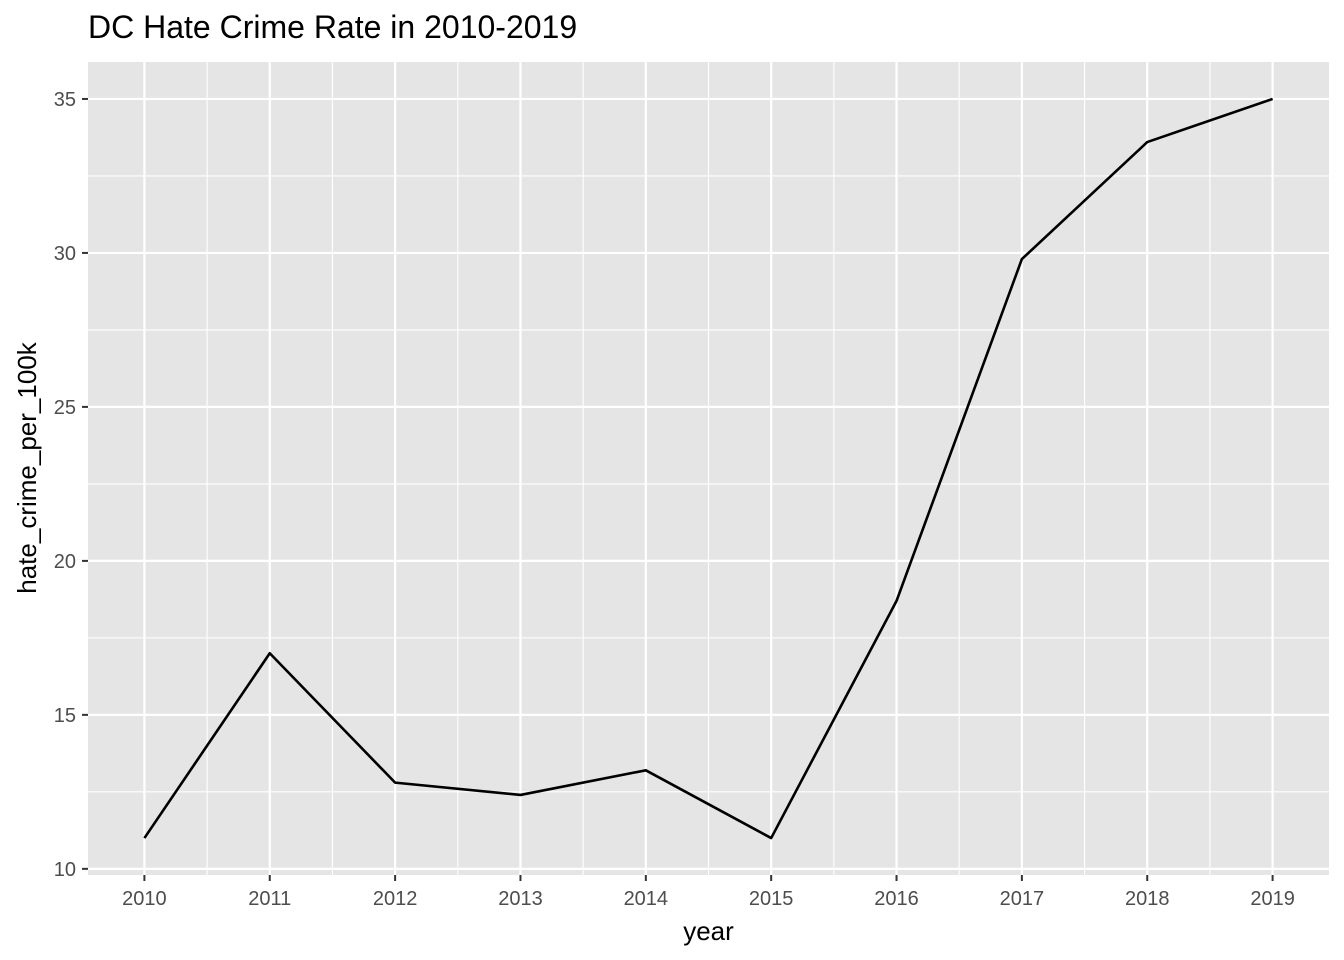 The width and height of the screenshot is (1344, 960). Describe the element at coordinates (520, 899) in the screenshot. I see `x-tick-label: 2013` at that location.